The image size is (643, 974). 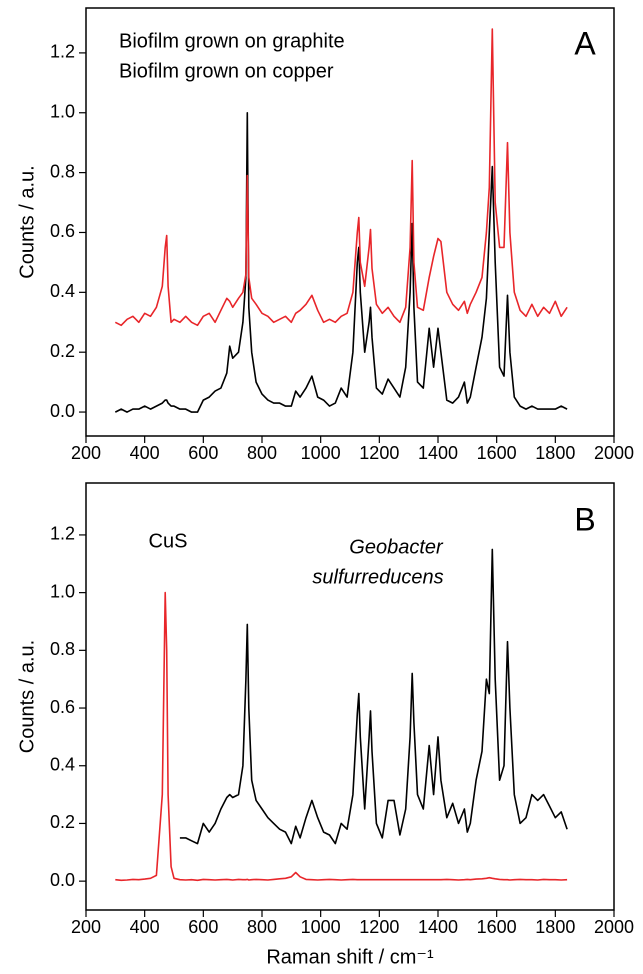 What do you see at coordinates (585, 43) in the screenshot?
I see `annotation: A` at bounding box center [585, 43].